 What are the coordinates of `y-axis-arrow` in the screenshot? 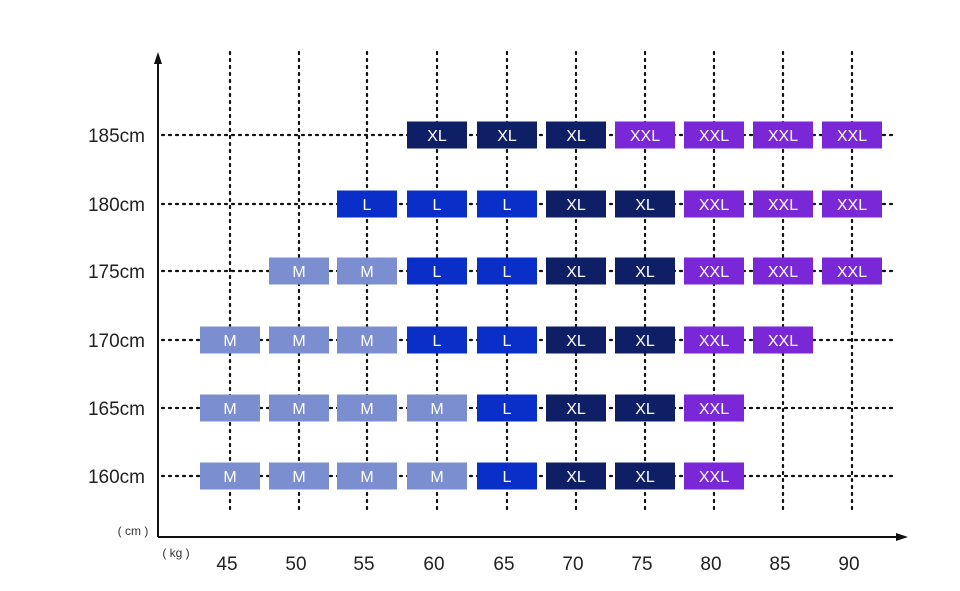 It's located at (158, 58).